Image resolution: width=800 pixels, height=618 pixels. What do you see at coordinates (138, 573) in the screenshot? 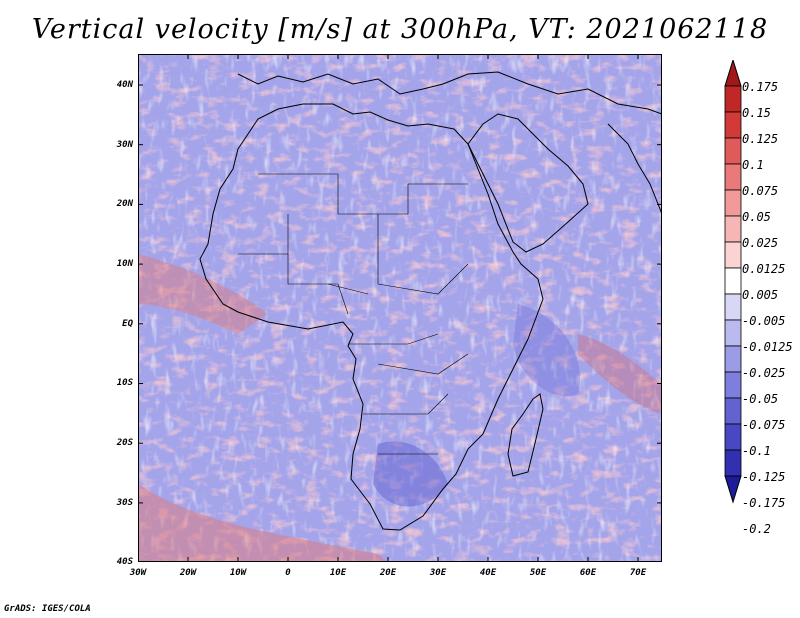
I see `lon-label: 30W` at bounding box center [138, 573].